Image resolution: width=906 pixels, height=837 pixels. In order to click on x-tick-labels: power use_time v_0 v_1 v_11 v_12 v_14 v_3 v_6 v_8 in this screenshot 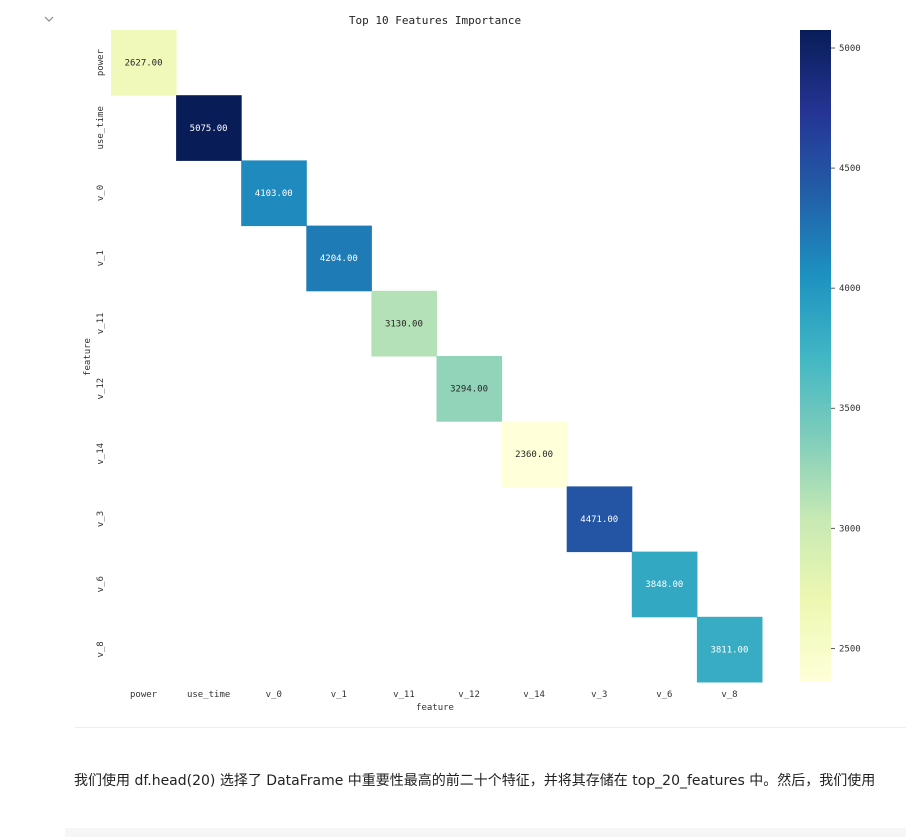, I will do `click(434, 695)`.